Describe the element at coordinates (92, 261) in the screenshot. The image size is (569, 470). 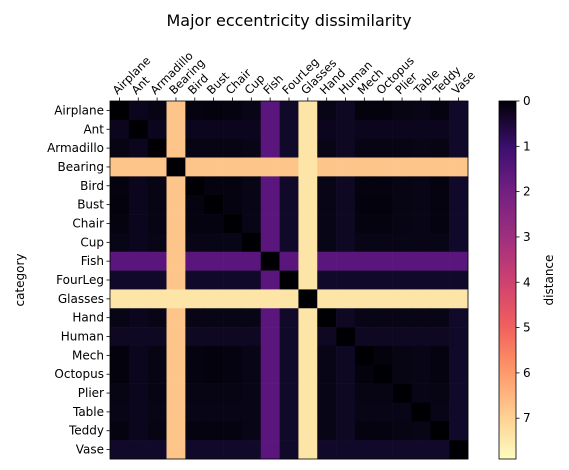
I see `y-tick-label: Fish` at that location.